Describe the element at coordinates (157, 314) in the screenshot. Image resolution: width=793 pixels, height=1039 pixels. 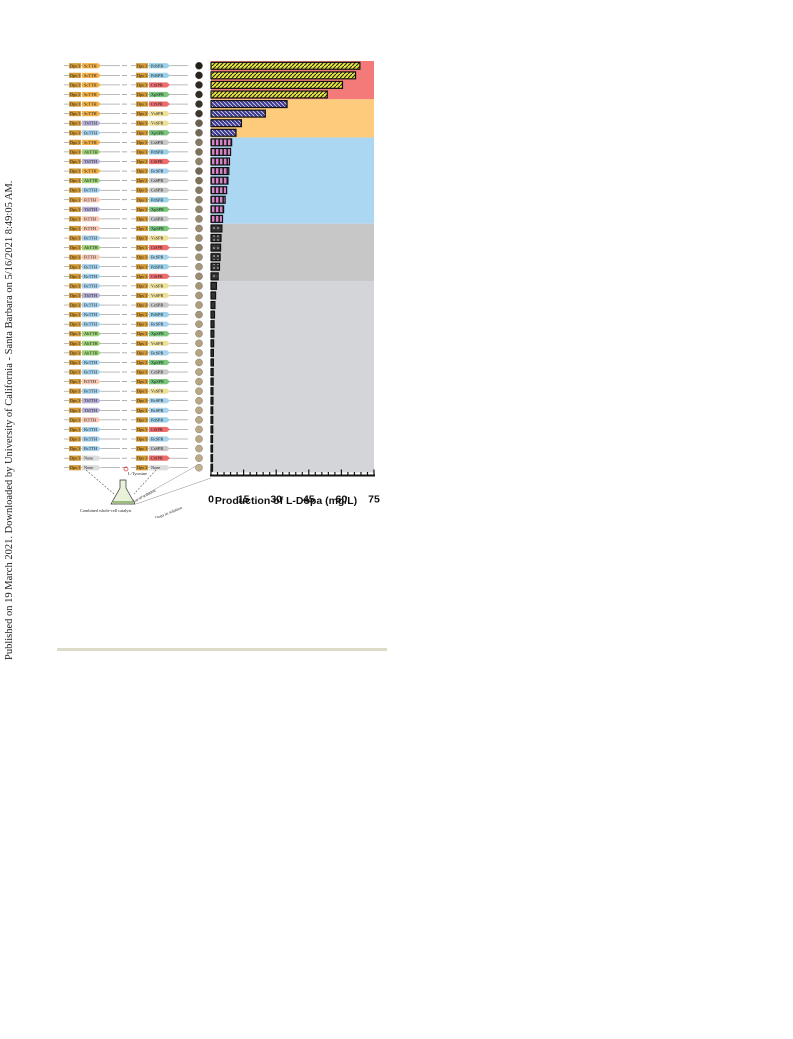
I see `right-enzyme-label: PdSPR` at that location.